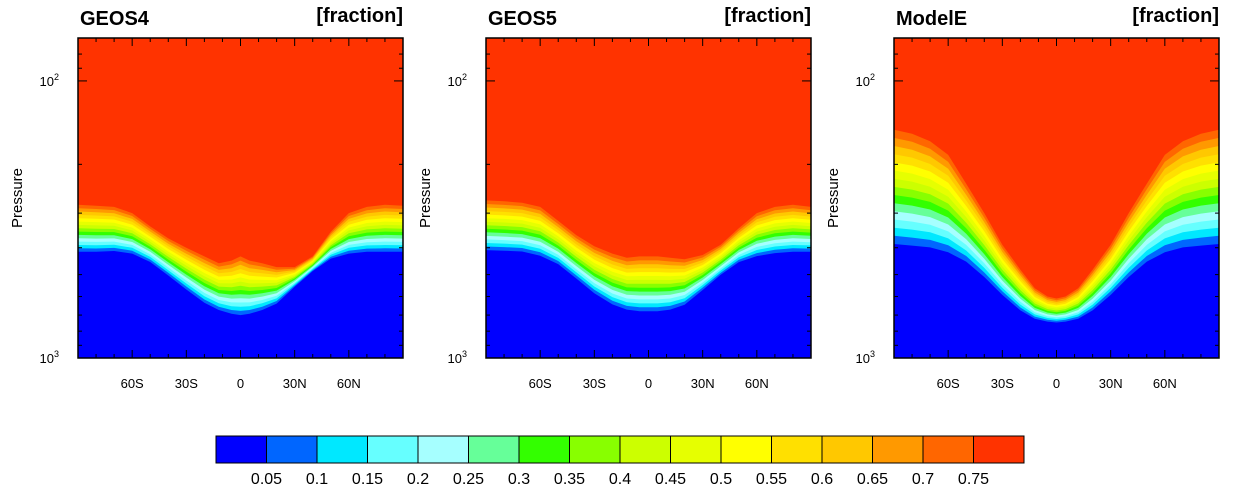 Image resolution: width=1233 pixels, height=495 pixels. What do you see at coordinates (418, 479) in the screenshot?
I see `colorbar-label: 0.2` at bounding box center [418, 479].